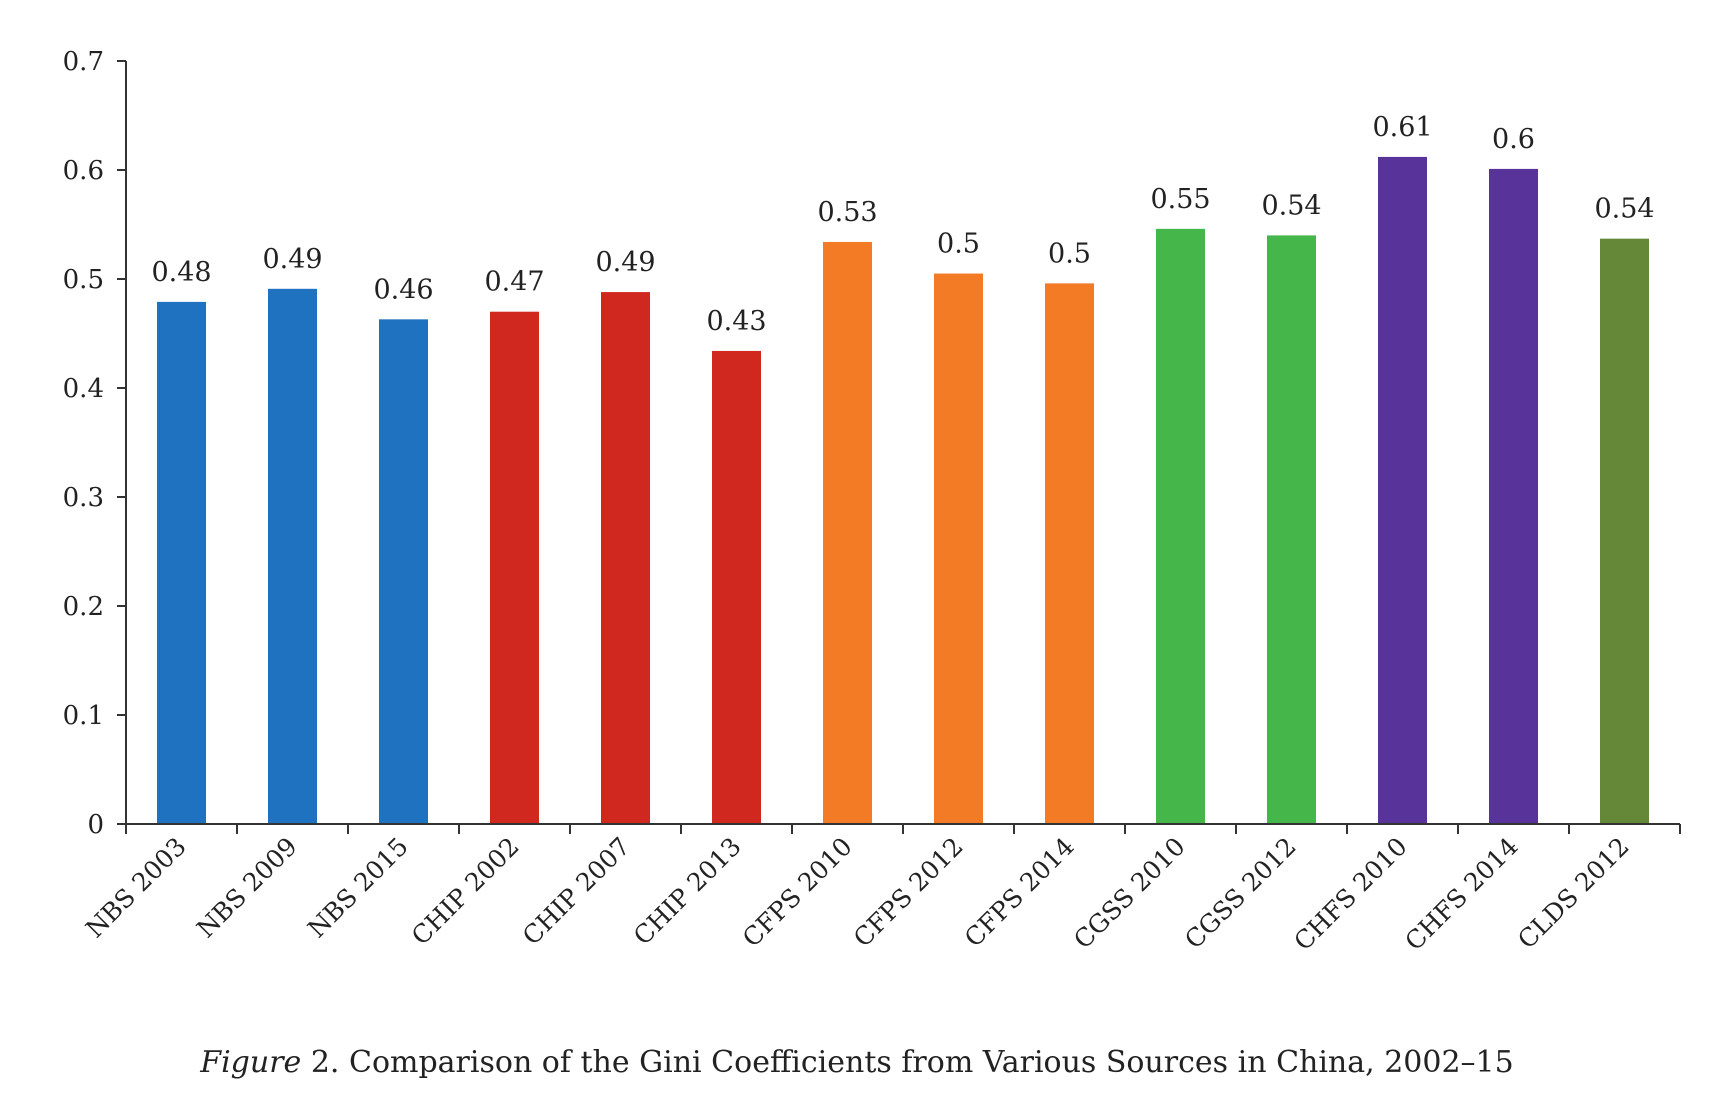 This screenshot has width=1714, height=1097. Describe the element at coordinates (465, 891) in the screenshot. I see `x-category-label: CHIP 2002` at that location.